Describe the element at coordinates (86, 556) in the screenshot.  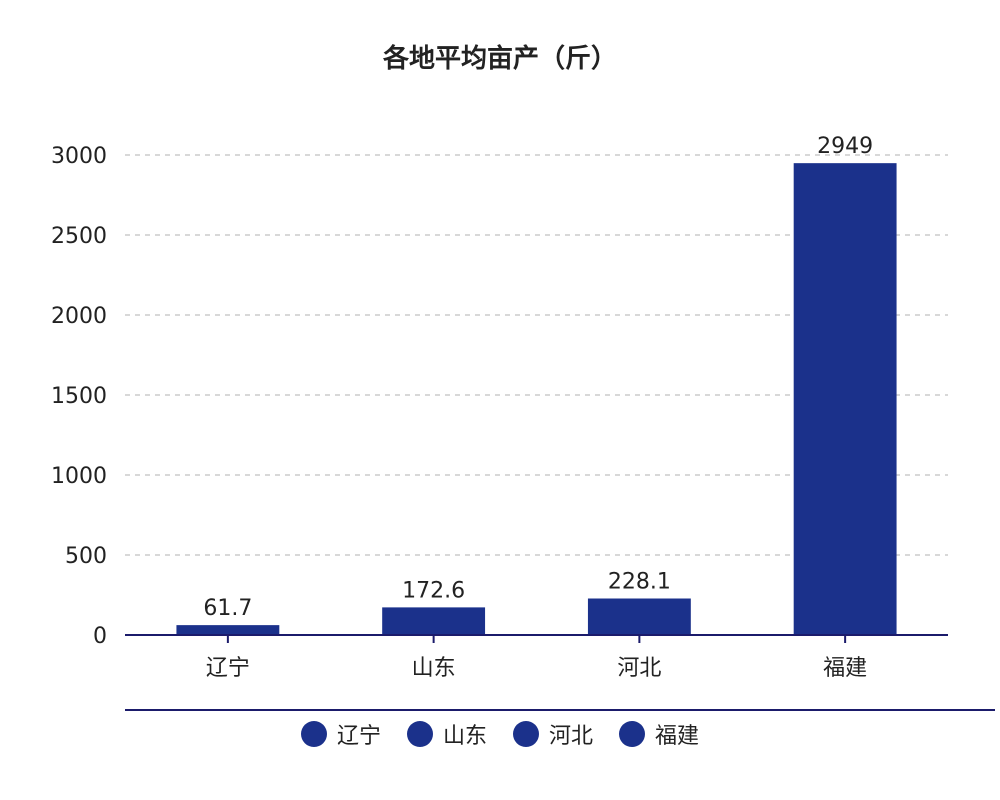
I see `y-tick-label: 500` at that location.